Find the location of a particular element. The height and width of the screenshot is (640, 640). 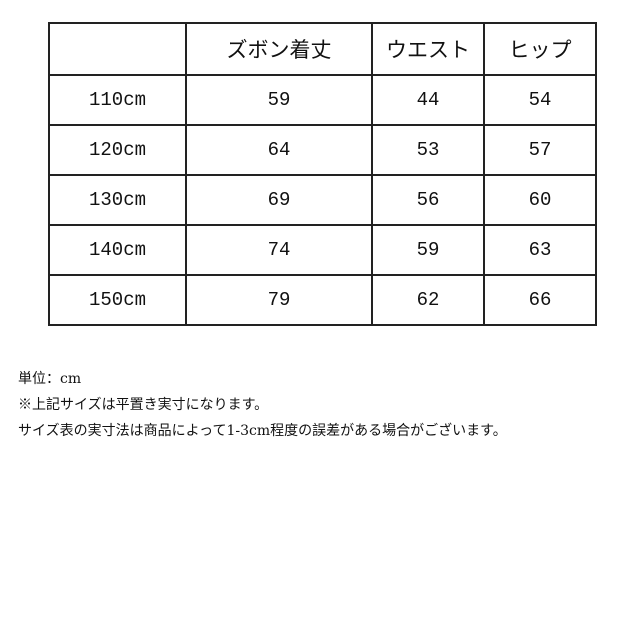

size-cell: 120cm is located at coordinates (117, 150).